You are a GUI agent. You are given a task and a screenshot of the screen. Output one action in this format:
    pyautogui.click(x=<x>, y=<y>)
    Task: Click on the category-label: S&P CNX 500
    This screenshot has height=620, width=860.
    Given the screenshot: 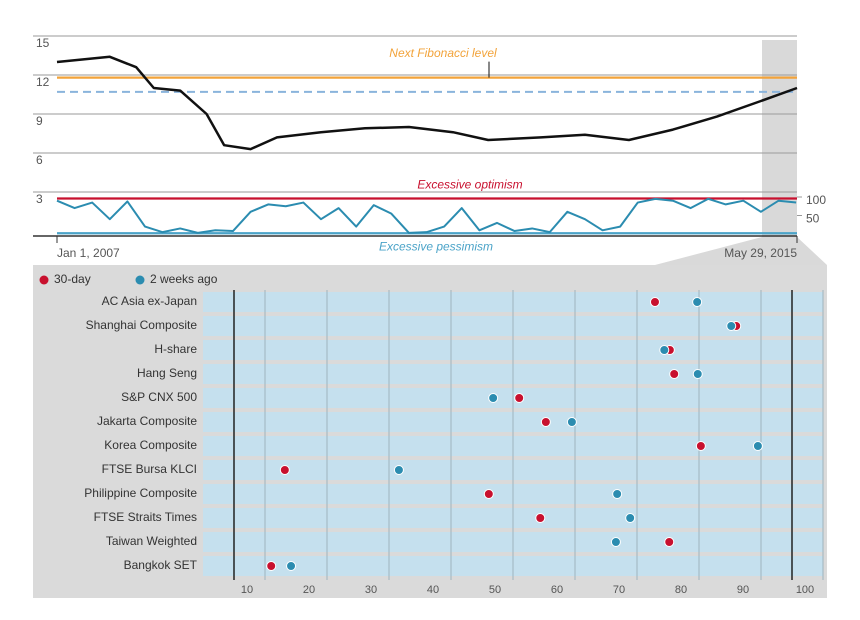 What is the action you would take?
    pyautogui.click(x=159, y=397)
    